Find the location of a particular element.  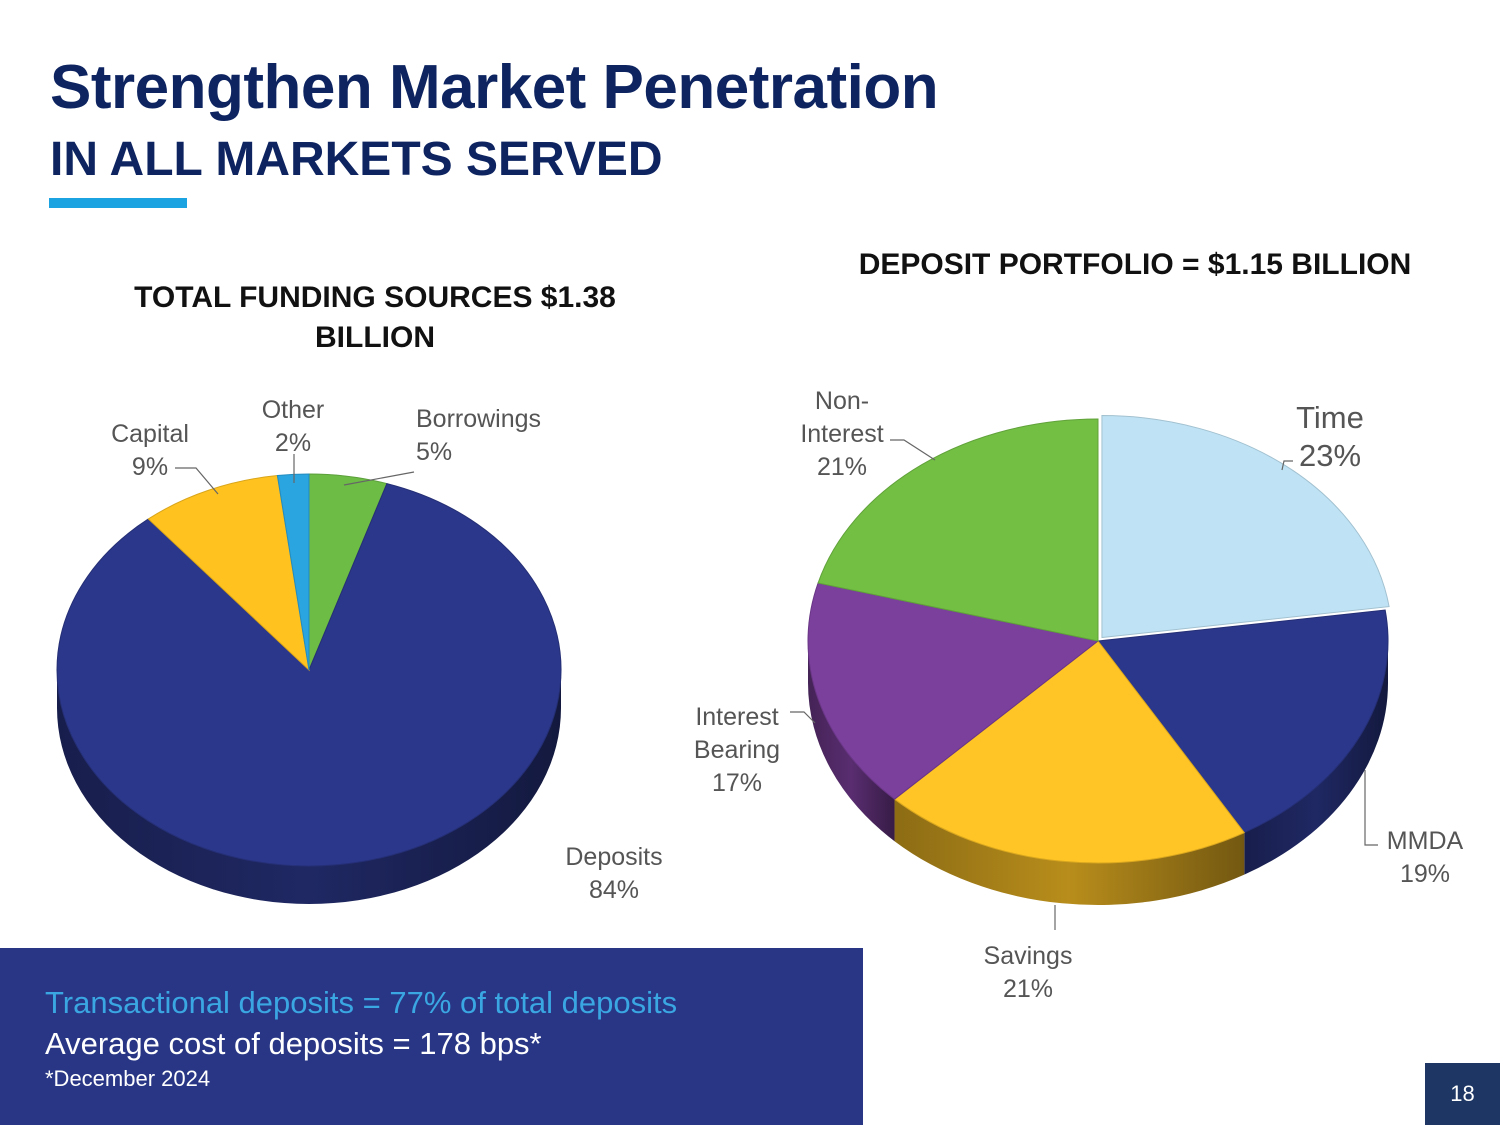

slice-deposits is located at coordinates (309, 675).